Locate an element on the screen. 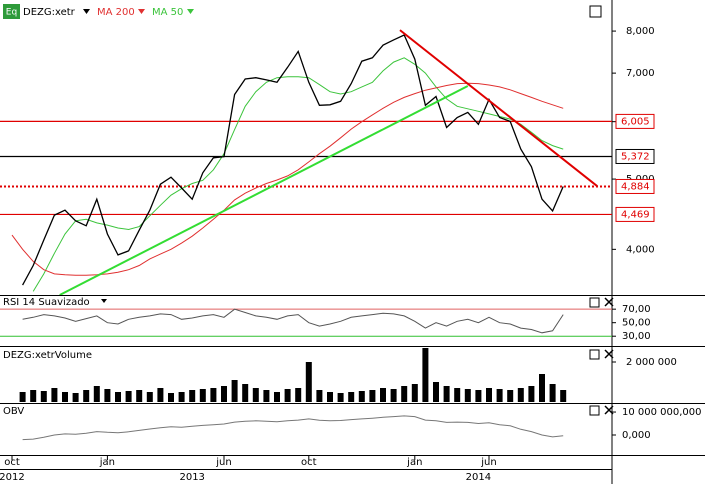  y-tick-label: 10 000 000,000 is located at coordinates (662, 412).